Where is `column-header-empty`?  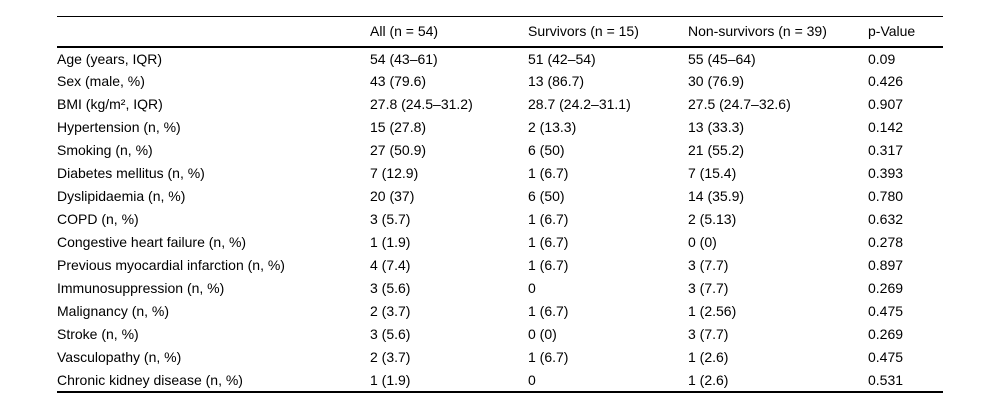
column-header-empty is located at coordinates (213, 32).